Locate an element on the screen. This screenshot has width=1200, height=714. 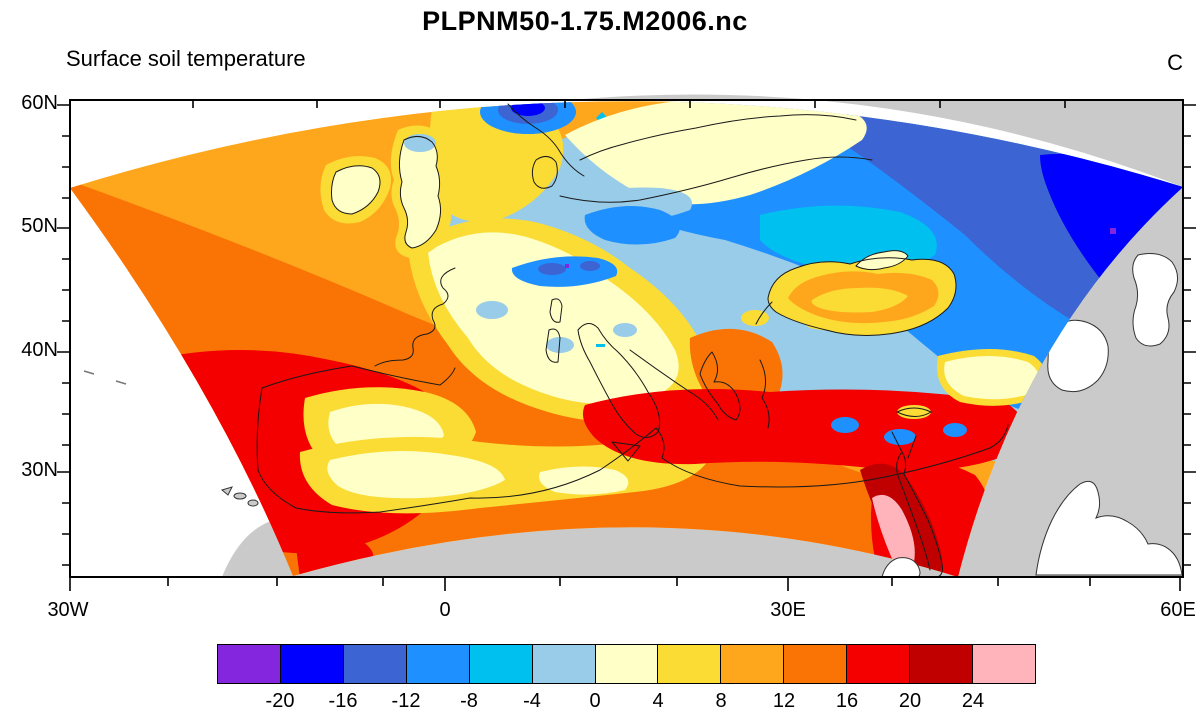
colorbar-label: 4 is located at coordinates (658, 701).